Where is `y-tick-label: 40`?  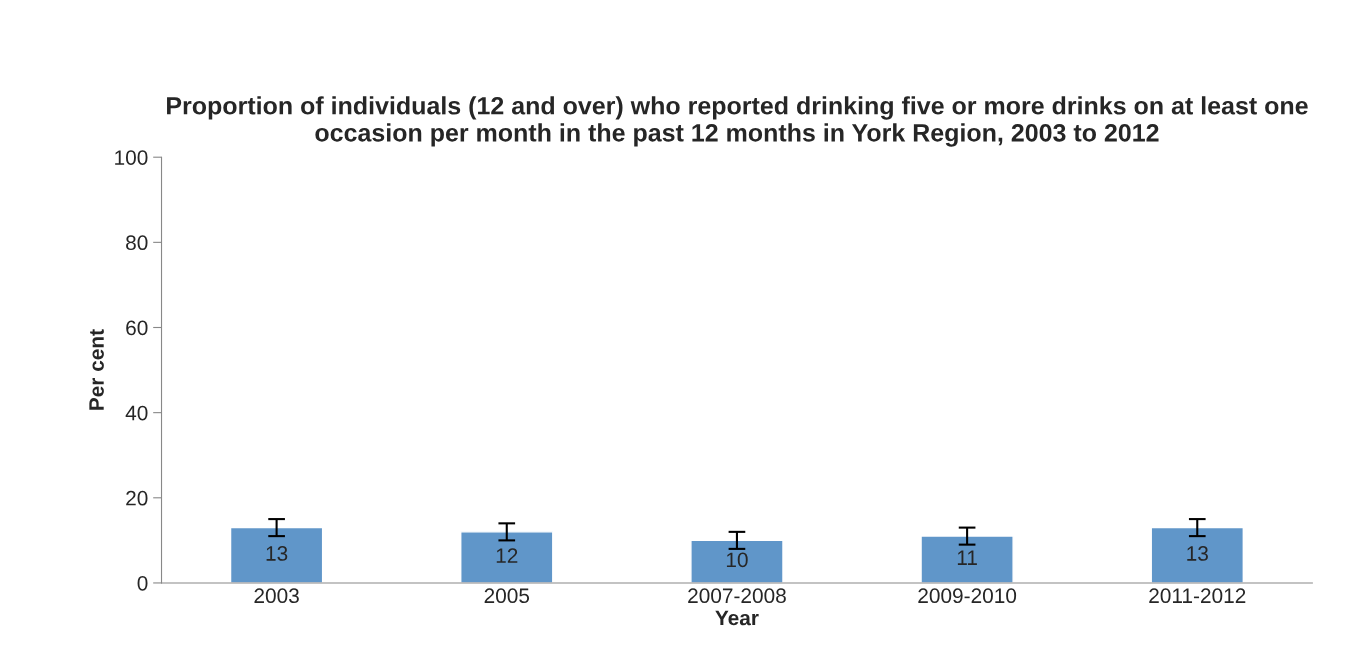 y-tick-label: 40 is located at coordinates (136, 413).